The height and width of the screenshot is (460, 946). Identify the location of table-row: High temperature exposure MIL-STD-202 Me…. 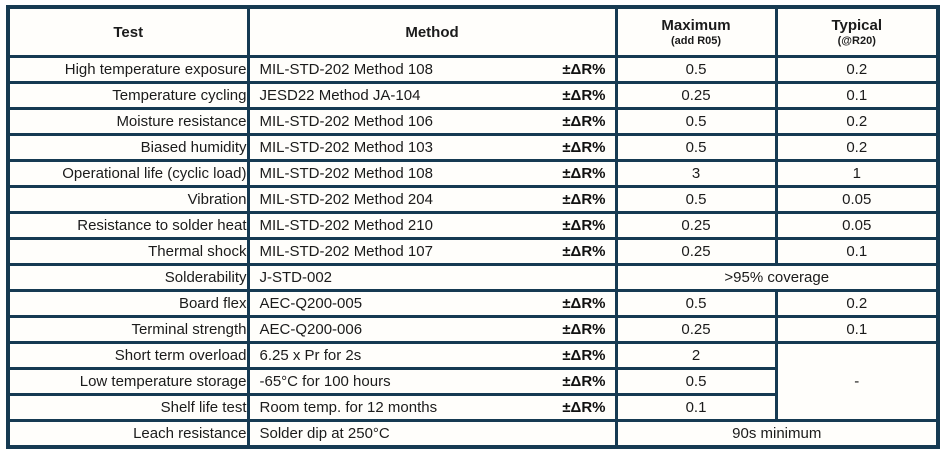
(473, 69).